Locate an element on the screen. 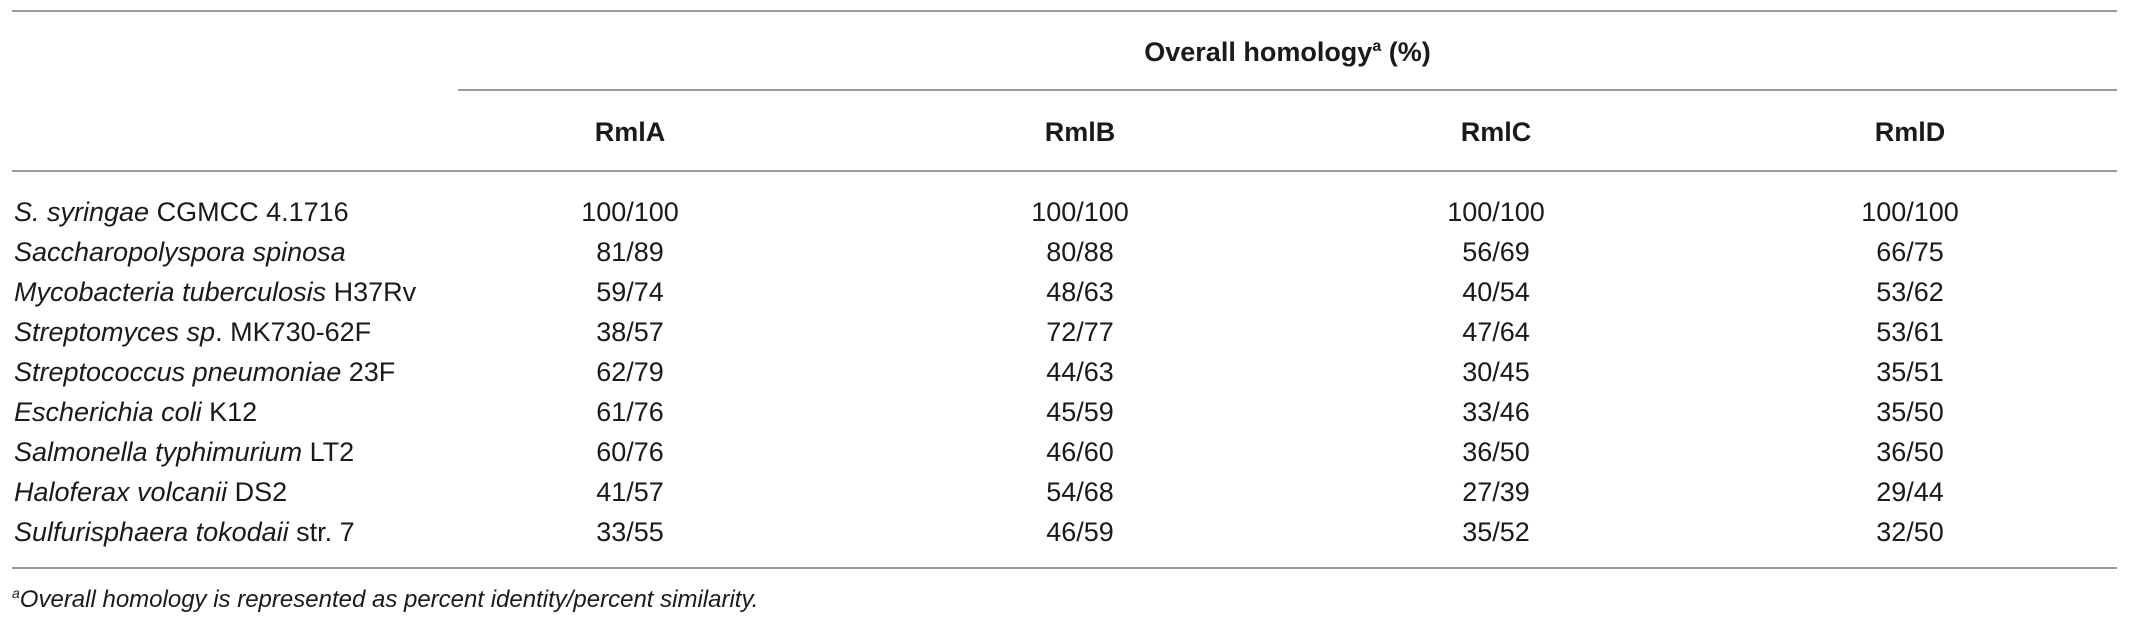 The height and width of the screenshot is (627, 2129). rmlc-value: 35/52 is located at coordinates (1496, 532).